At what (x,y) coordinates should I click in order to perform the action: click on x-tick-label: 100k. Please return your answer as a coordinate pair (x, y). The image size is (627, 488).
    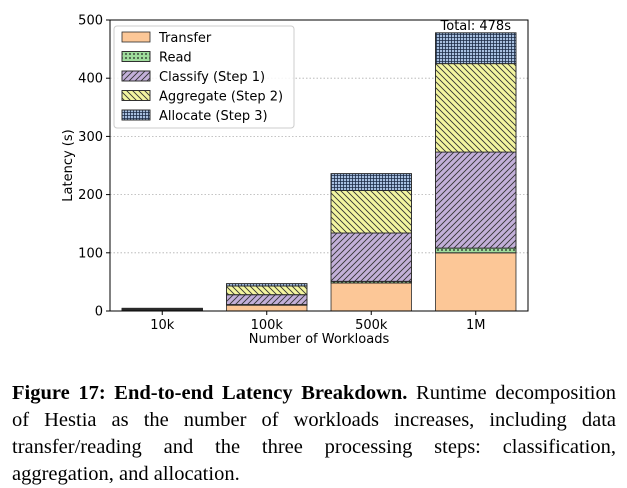
    Looking at the image, I should click on (267, 325).